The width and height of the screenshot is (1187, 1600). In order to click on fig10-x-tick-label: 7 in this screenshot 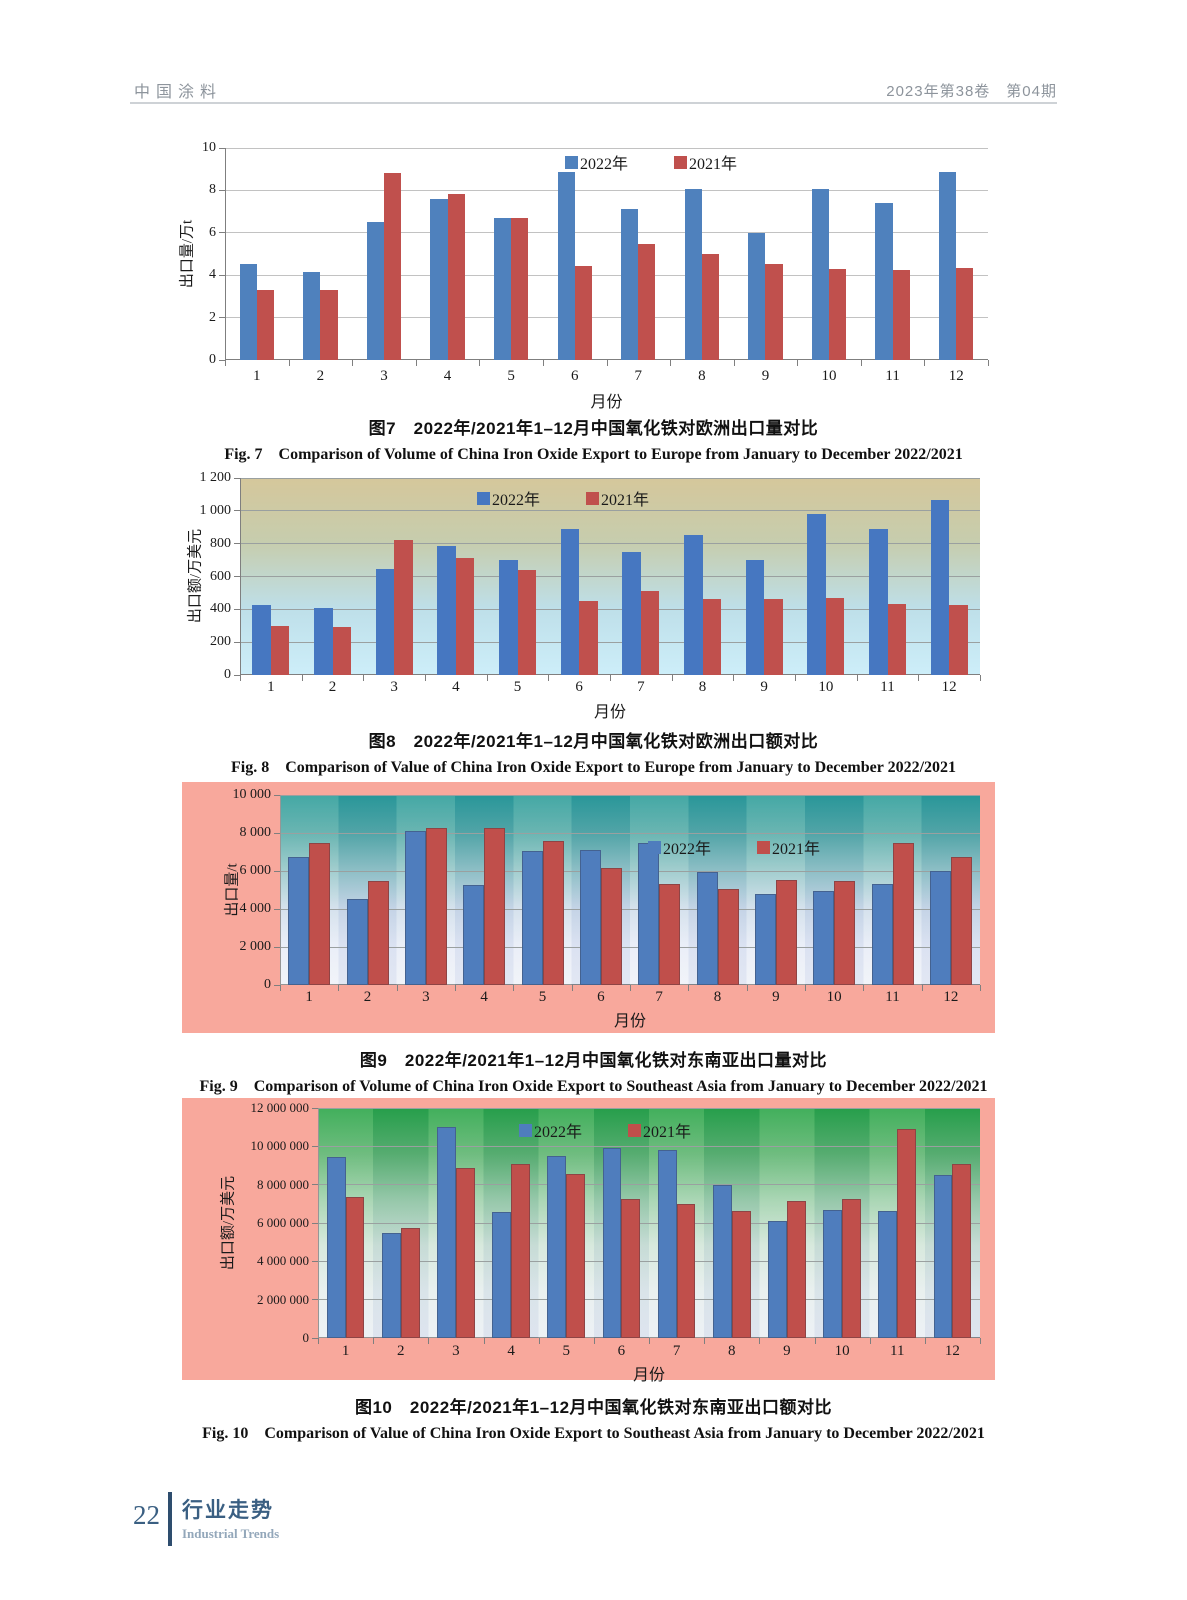, I will do `click(676, 1351)`.